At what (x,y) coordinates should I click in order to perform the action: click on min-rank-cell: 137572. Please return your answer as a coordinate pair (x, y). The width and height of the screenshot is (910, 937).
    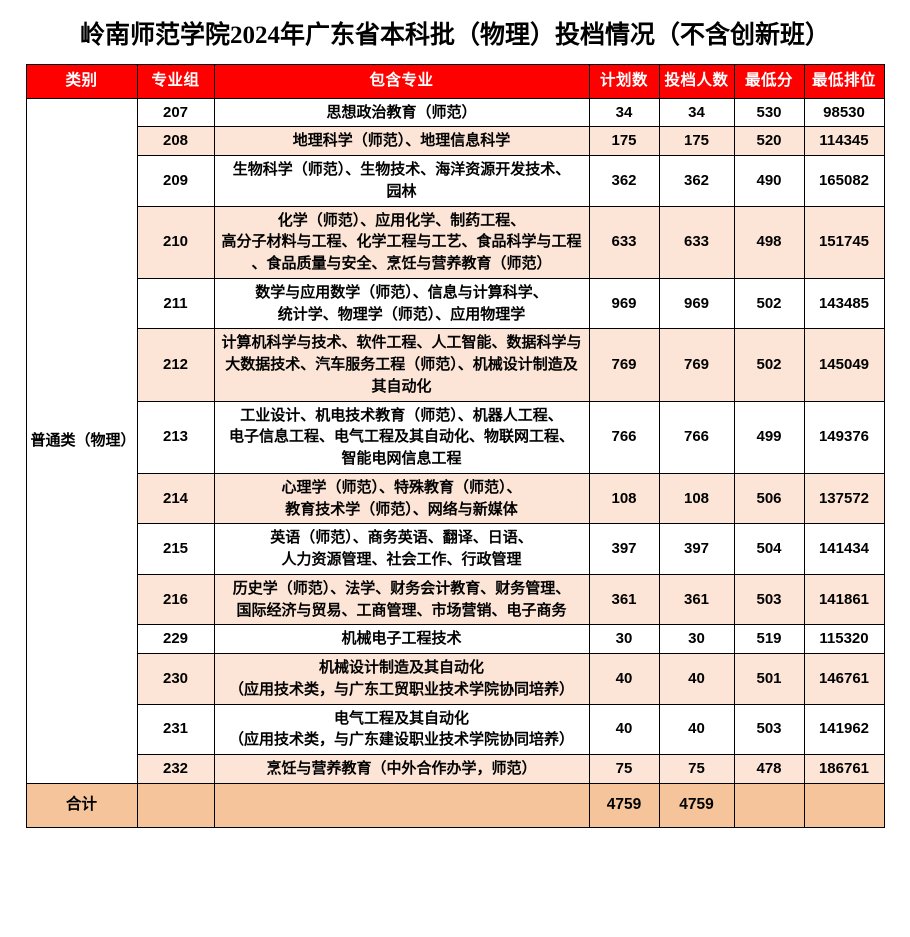
    Looking at the image, I should click on (844, 498).